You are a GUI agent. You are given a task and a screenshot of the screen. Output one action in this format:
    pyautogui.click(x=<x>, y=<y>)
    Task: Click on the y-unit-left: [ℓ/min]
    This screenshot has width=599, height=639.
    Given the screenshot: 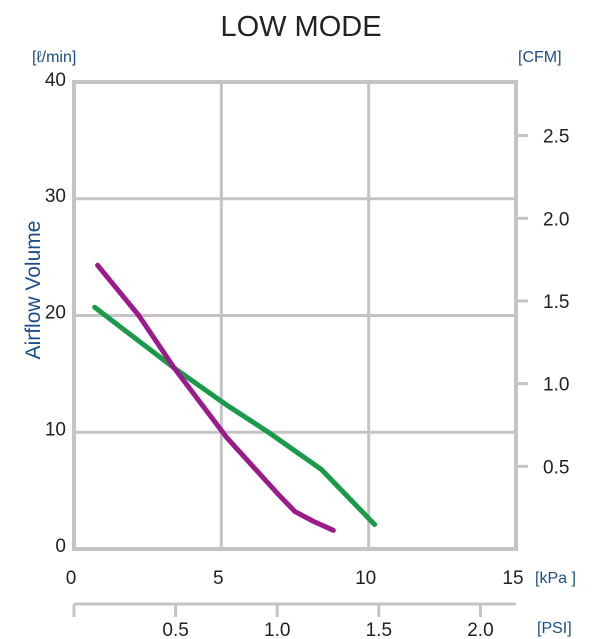 What is the action you would take?
    pyautogui.click(x=54, y=57)
    